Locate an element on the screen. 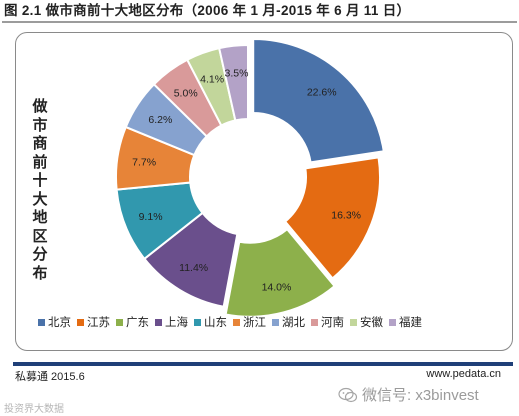 This screenshot has width=519, height=416. legend-item: 安徽 is located at coordinates (366, 322).